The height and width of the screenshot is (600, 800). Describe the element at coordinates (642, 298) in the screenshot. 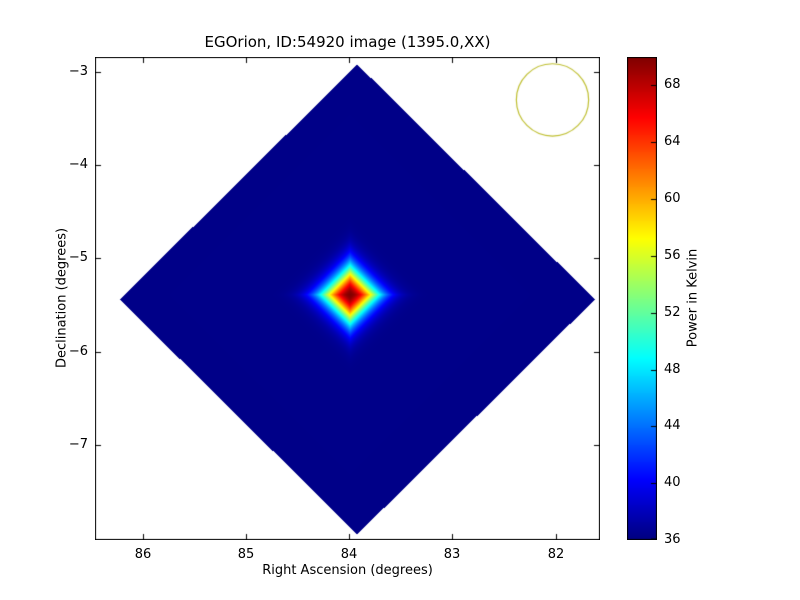

I see `colorbar-canvas` at that location.